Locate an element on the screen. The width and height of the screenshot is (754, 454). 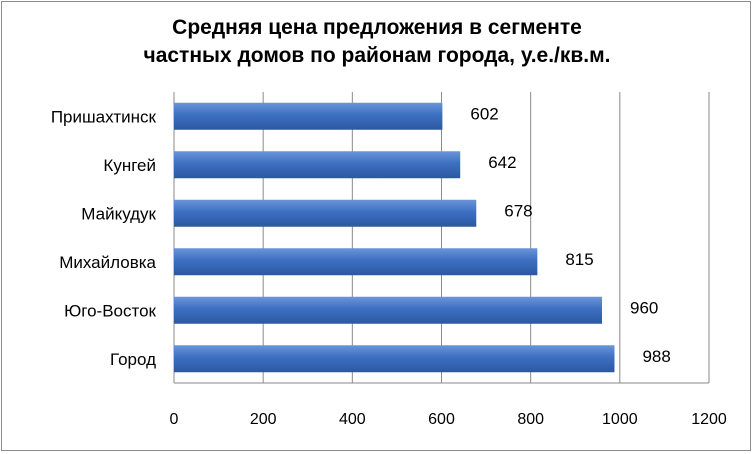
x-tick-label: 600 is located at coordinates (441, 419).